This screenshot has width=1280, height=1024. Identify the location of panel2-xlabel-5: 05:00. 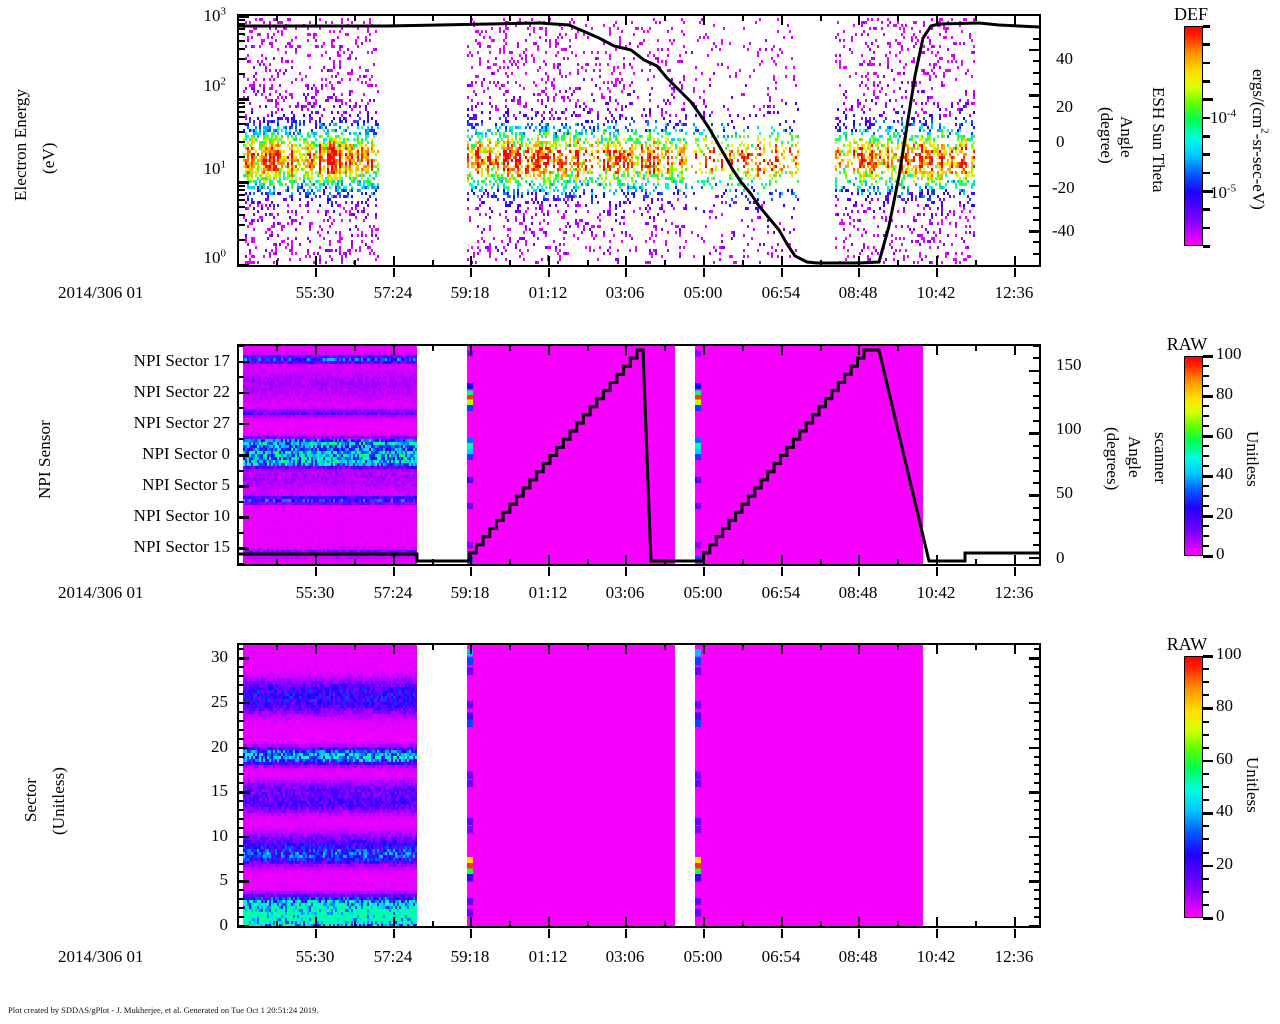
(703, 593).